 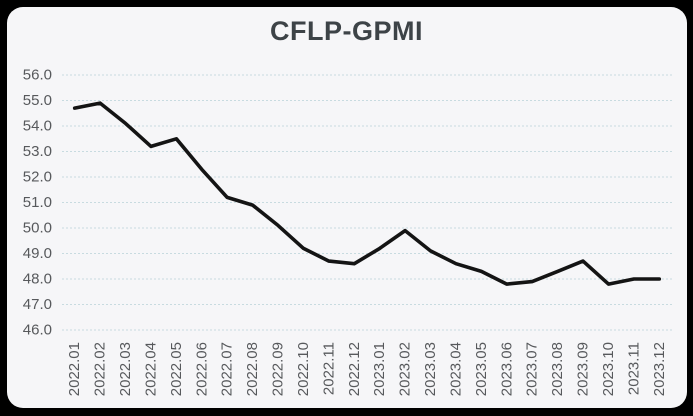 I want to click on x-tick-label: 2022.01, so click(x=74, y=369).